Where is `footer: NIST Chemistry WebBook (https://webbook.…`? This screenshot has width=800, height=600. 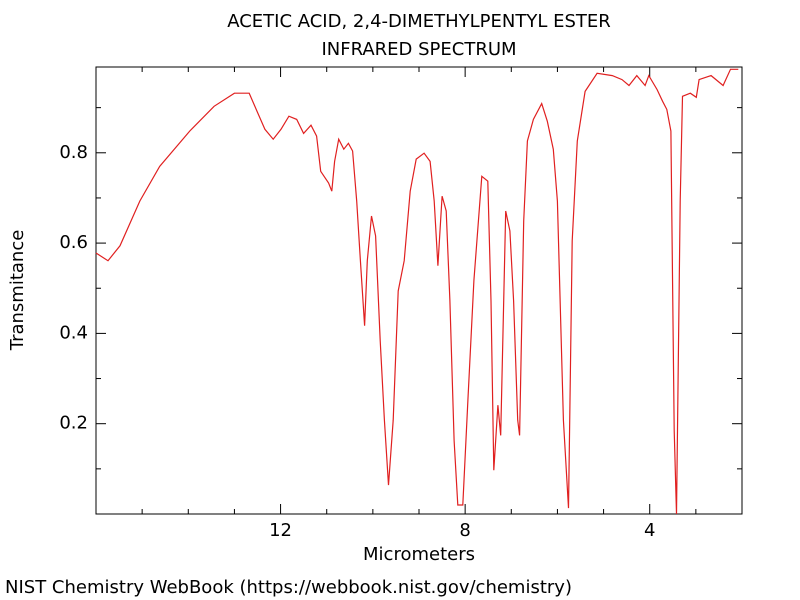
footer: NIST Chemistry WebBook (https://webbook.… is located at coordinates (288, 587).